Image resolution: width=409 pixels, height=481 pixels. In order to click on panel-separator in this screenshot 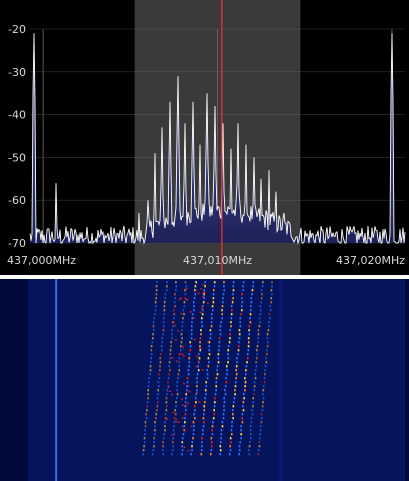, I will do `click(204, 277)`.